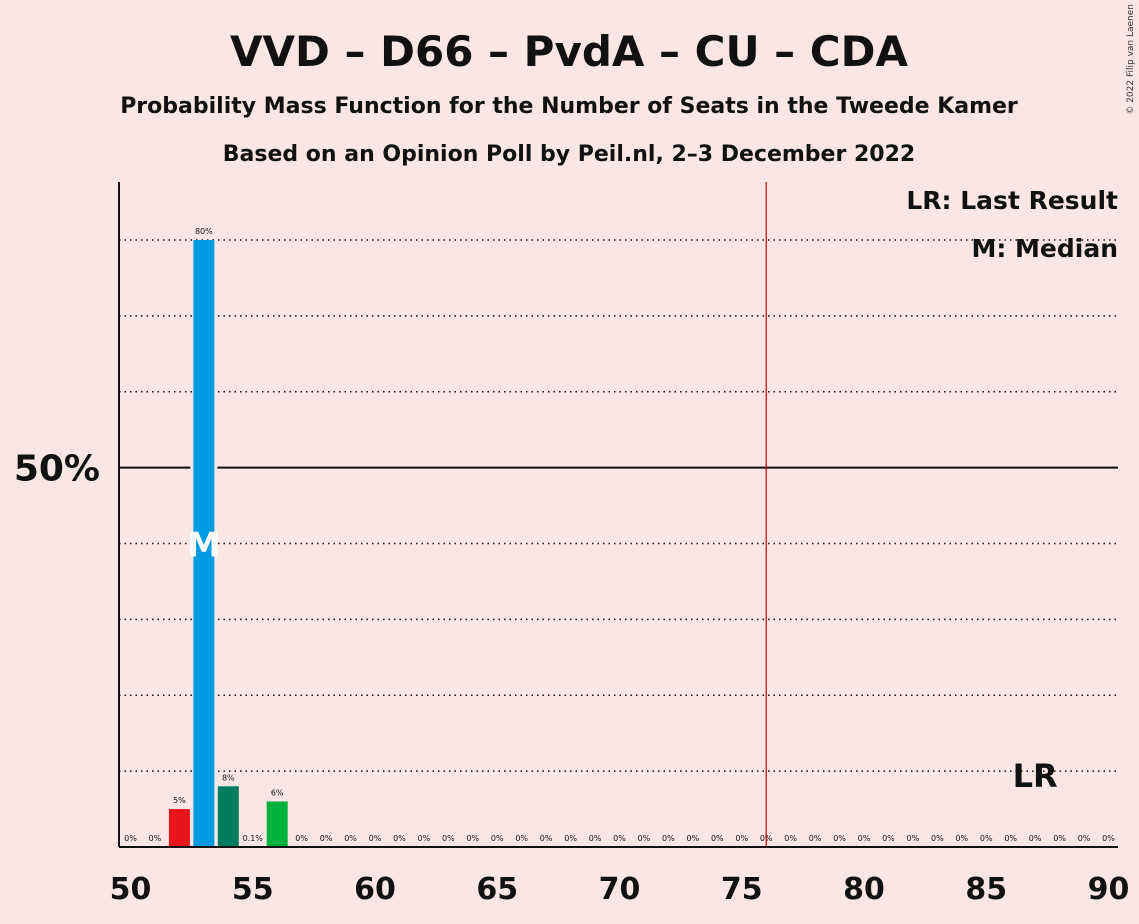  Describe the element at coordinates (1012, 200) in the screenshot. I see `legend-last-result: LR: Last Result` at that location.